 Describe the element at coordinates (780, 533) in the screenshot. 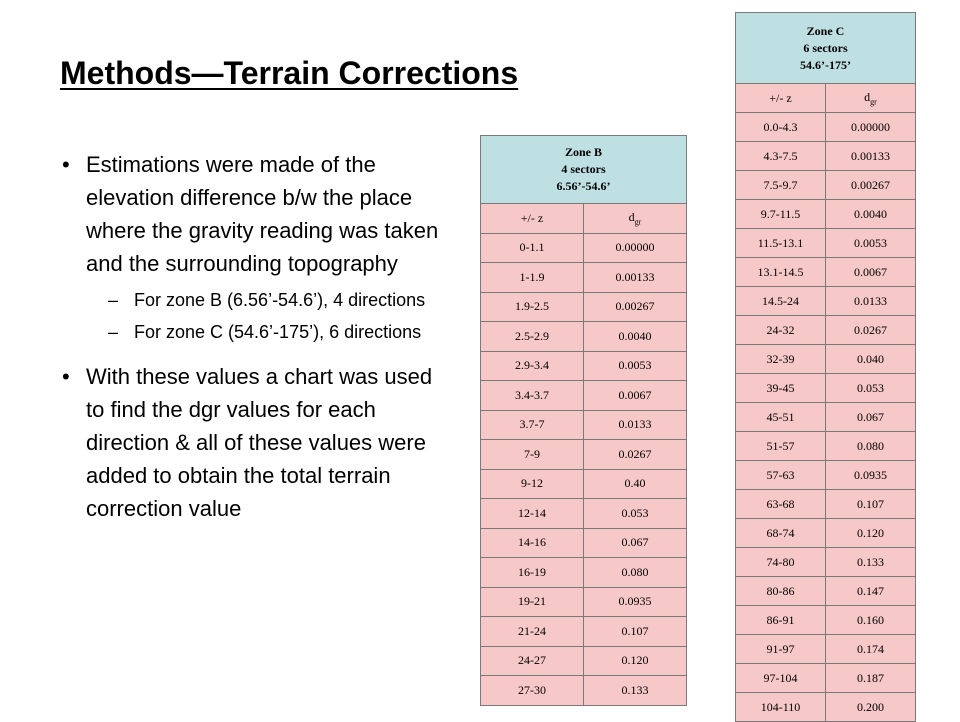

I see `z-range-cell: 68-74` at that location.